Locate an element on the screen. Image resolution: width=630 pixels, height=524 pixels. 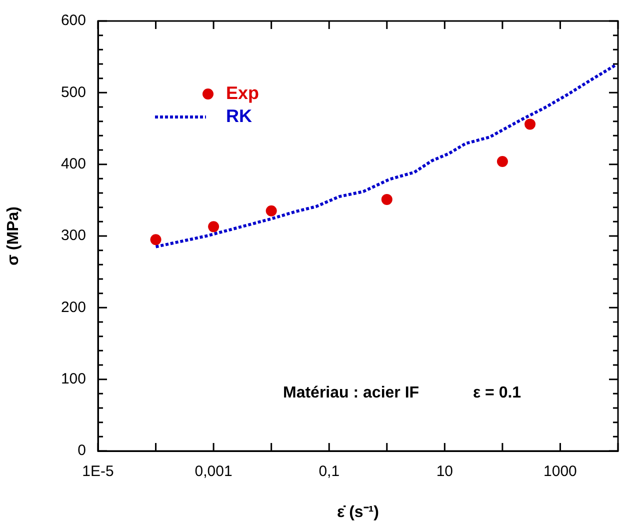
y-axis-title: σ (MPa) is located at coordinates (13, 236).